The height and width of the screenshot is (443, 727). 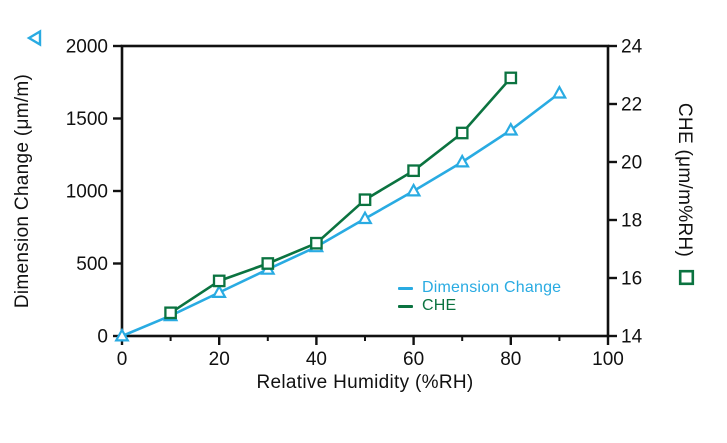 What do you see at coordinates (413, 359) in the screenshot?
I see `x-tick-label: 60` at bounding box center [413, 359].